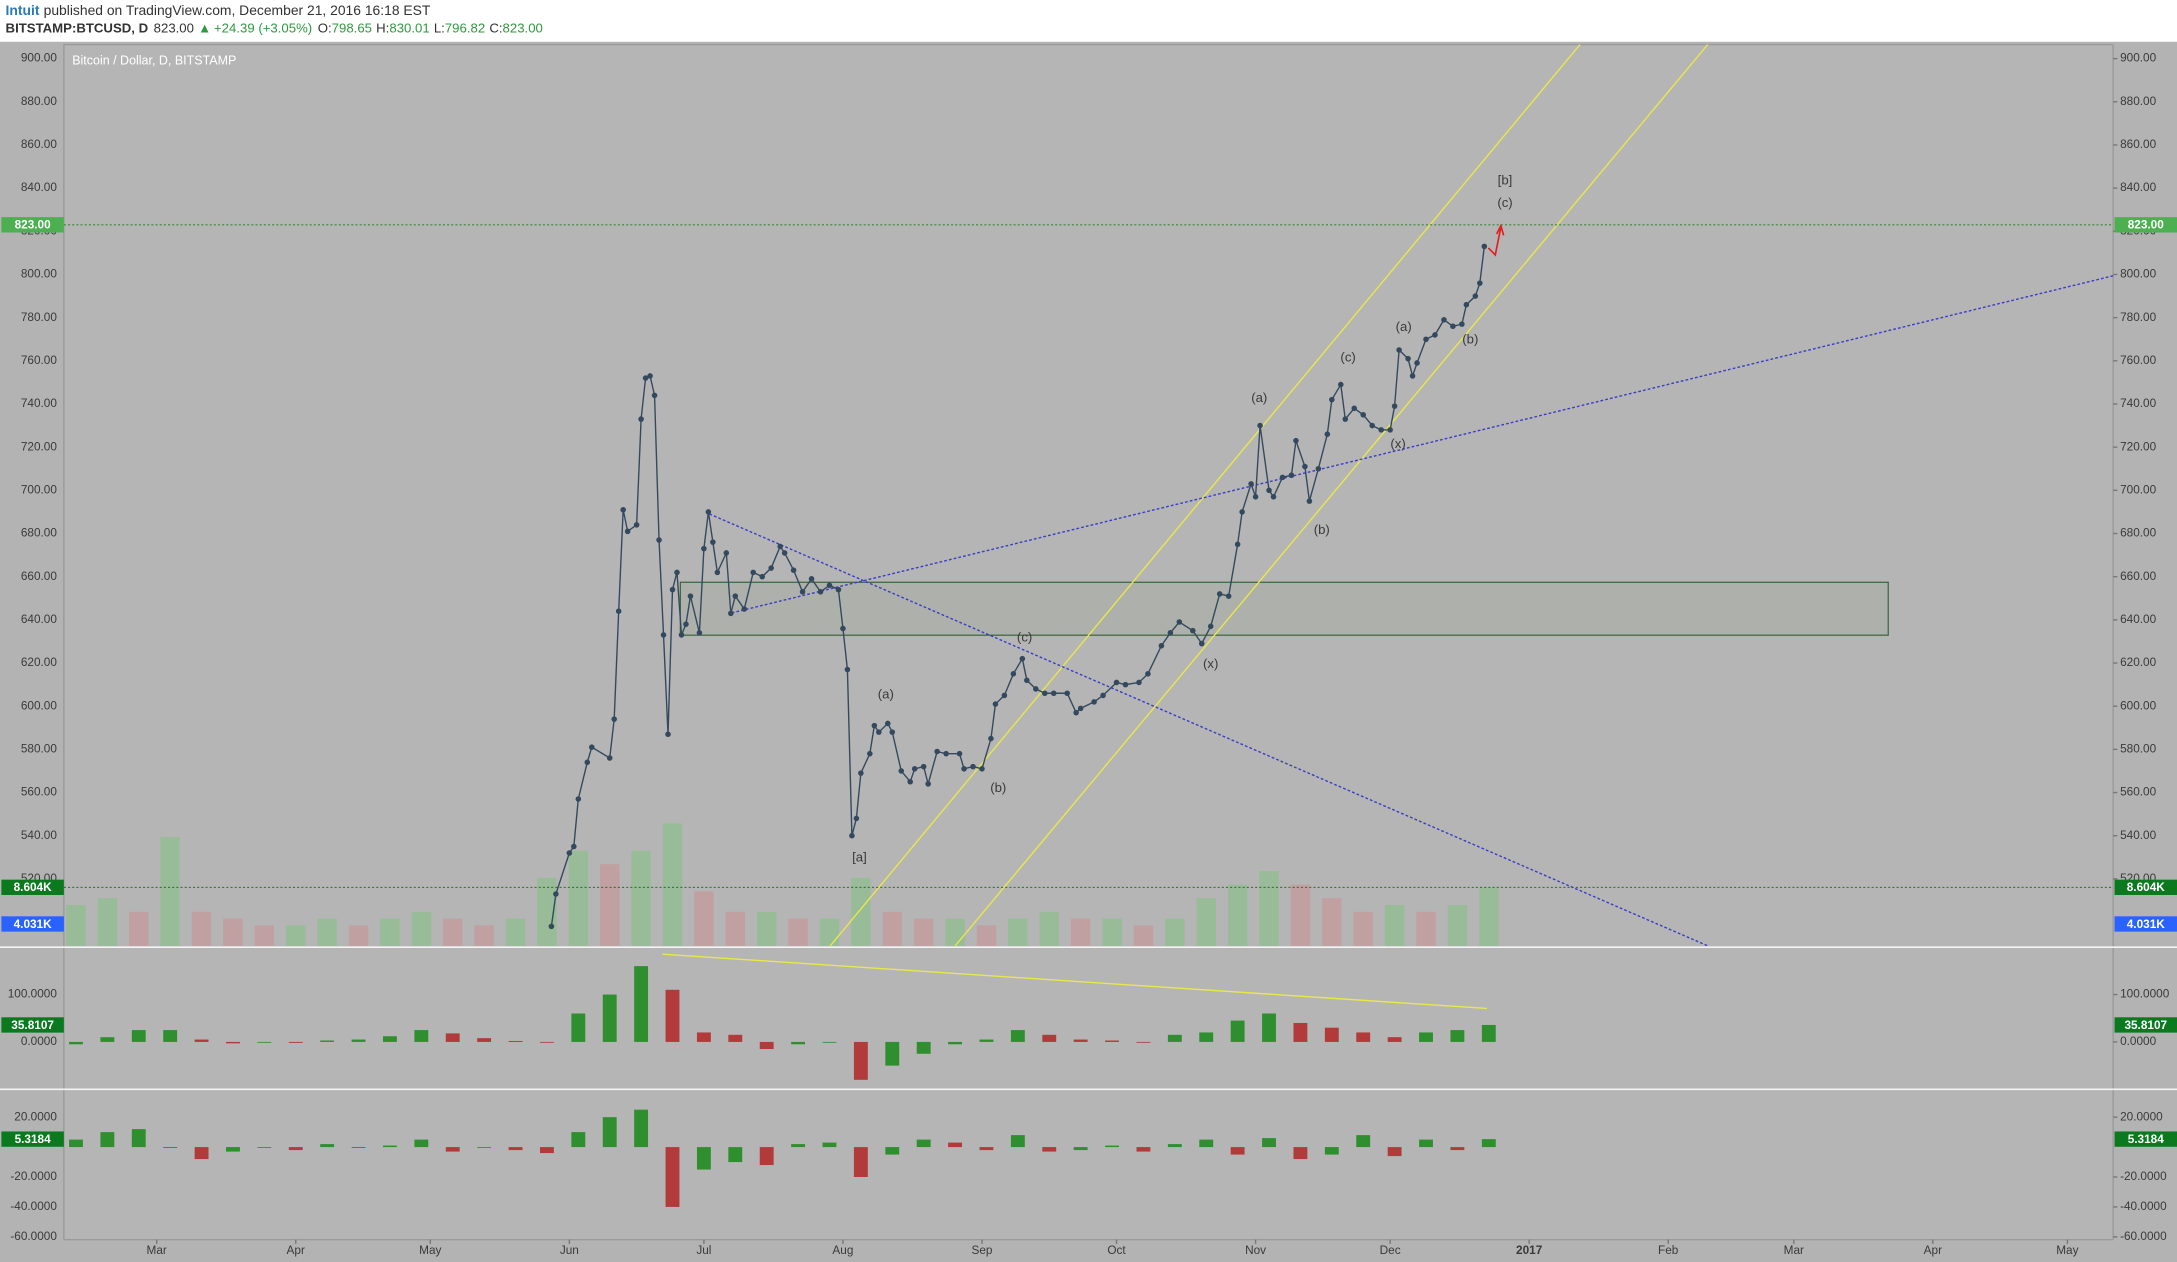  What do you see at coordinates (2138, 662) in the screenshot?
I see `y-tick-label: 620.00` at bounding box center [2138, 662].